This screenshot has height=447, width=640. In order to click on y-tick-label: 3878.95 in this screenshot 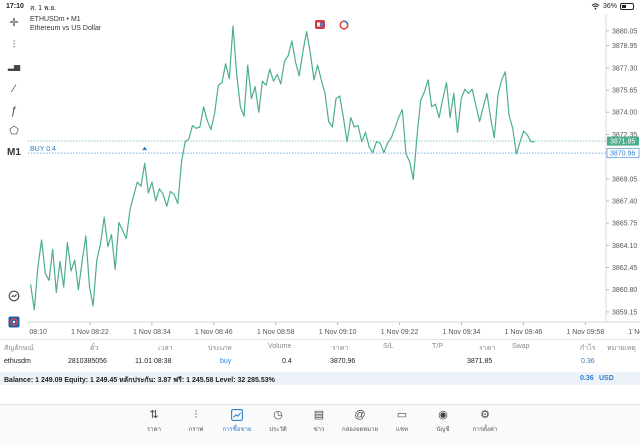, I will do `click(624, 46)`.